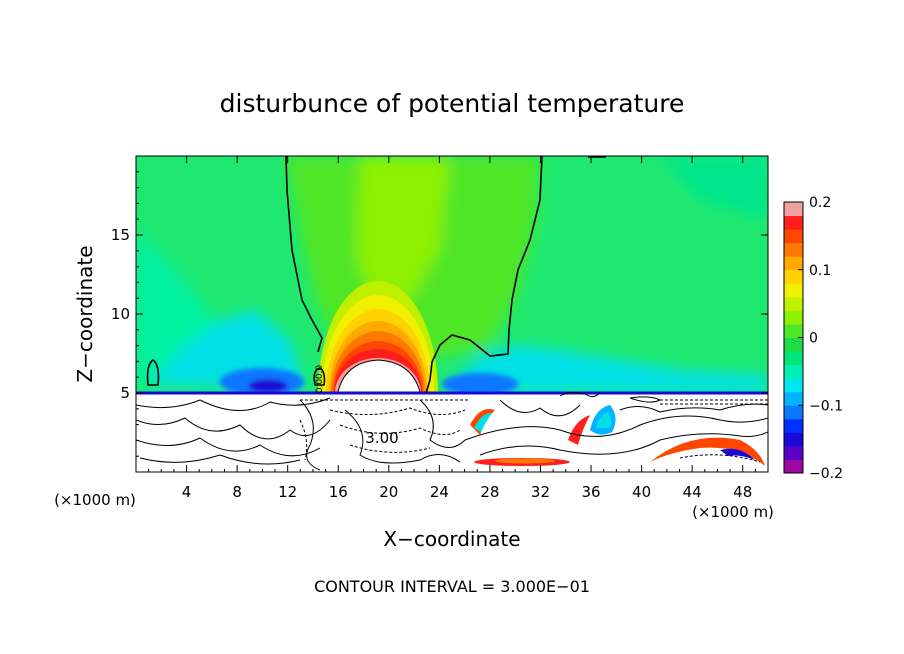 This screenshot has width=904, height=654. Describe the element at coordinates (693, 408) in the screenshot. I see `contour-r4` at that location.